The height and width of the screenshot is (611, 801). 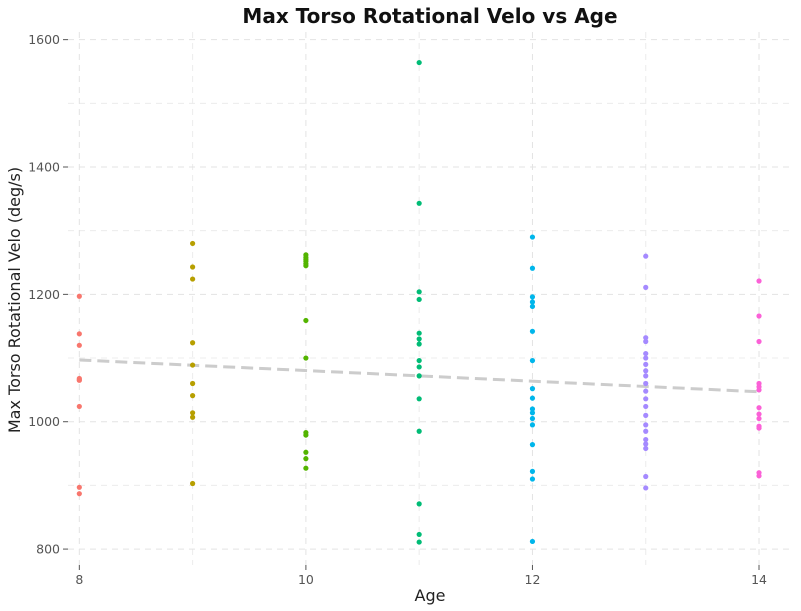 What do you see at coordinates (44, 294) in the screenshot?
I see `y-tick-label: 1200` at bounding box center [44, 294].